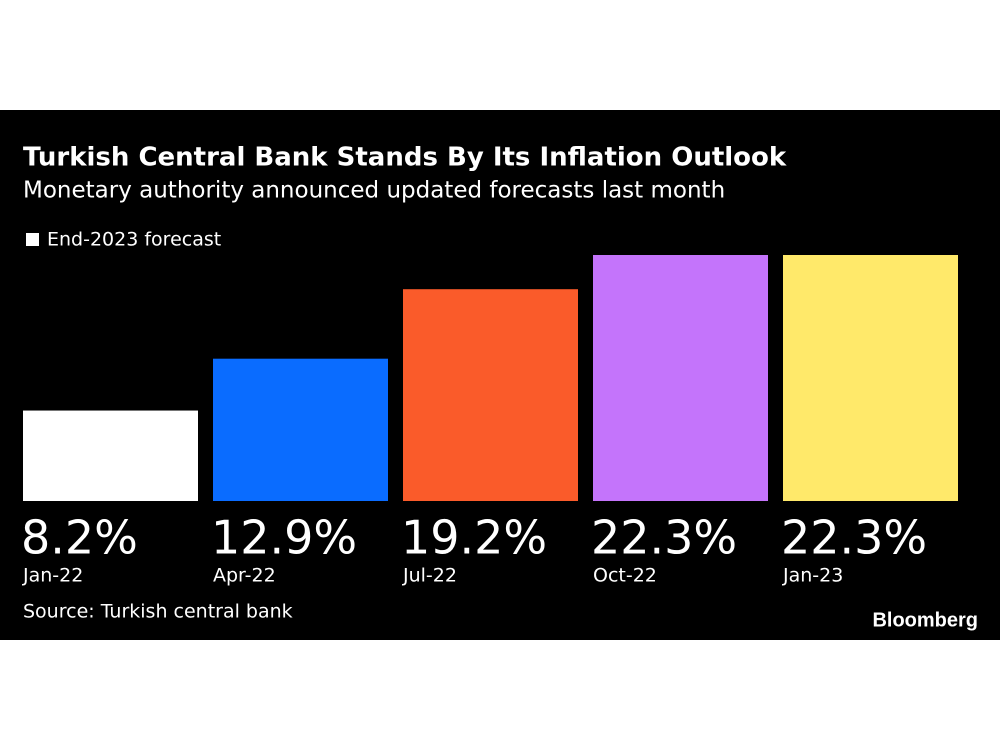  Describe the element at coordinates (925, 620) in the screenshot. I see `logo: Bloomberg` at that location.